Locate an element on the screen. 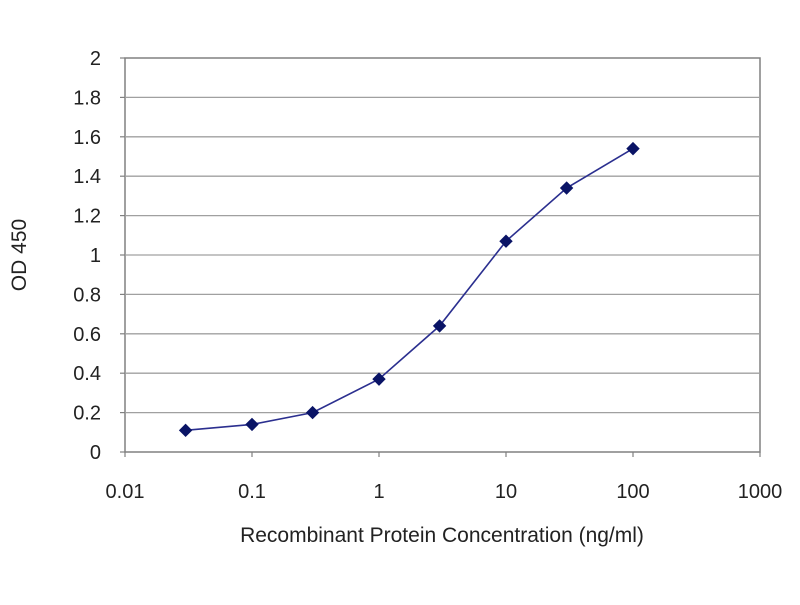 The image size is (800, 605). y-axis-title: OD 450 is located at coordinates (19, 255).